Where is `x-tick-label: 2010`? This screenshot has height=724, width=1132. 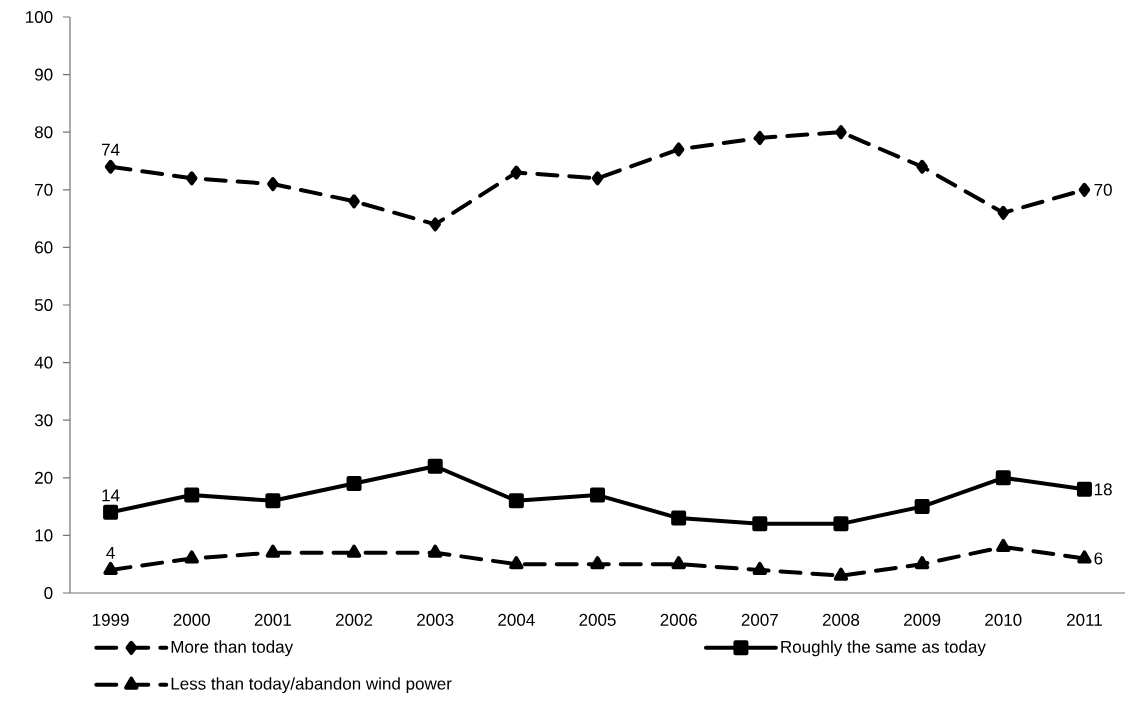
x-tick-label: 2010 is located at coordinates (1003, 619).